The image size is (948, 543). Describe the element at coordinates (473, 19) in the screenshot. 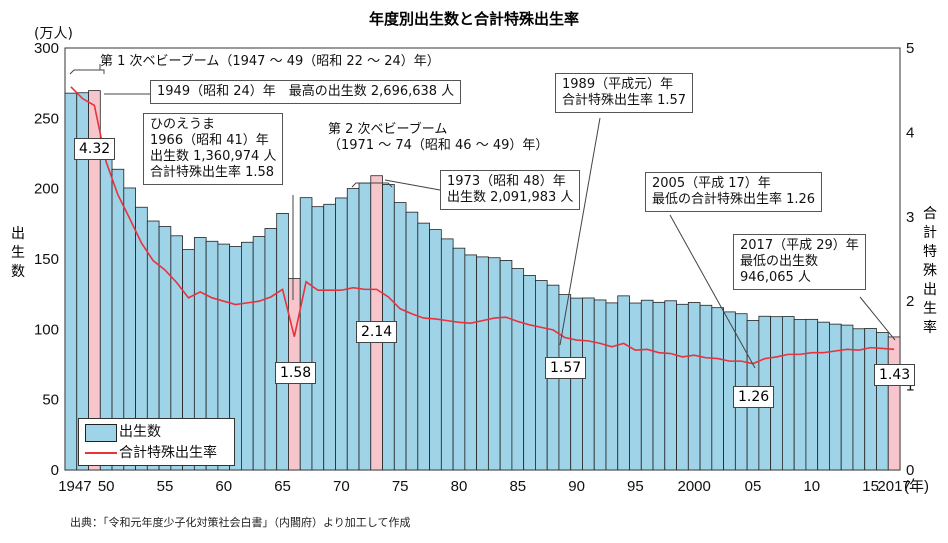

I see `chart-title: 年度別出生数と合計特殊出生率` at that location.